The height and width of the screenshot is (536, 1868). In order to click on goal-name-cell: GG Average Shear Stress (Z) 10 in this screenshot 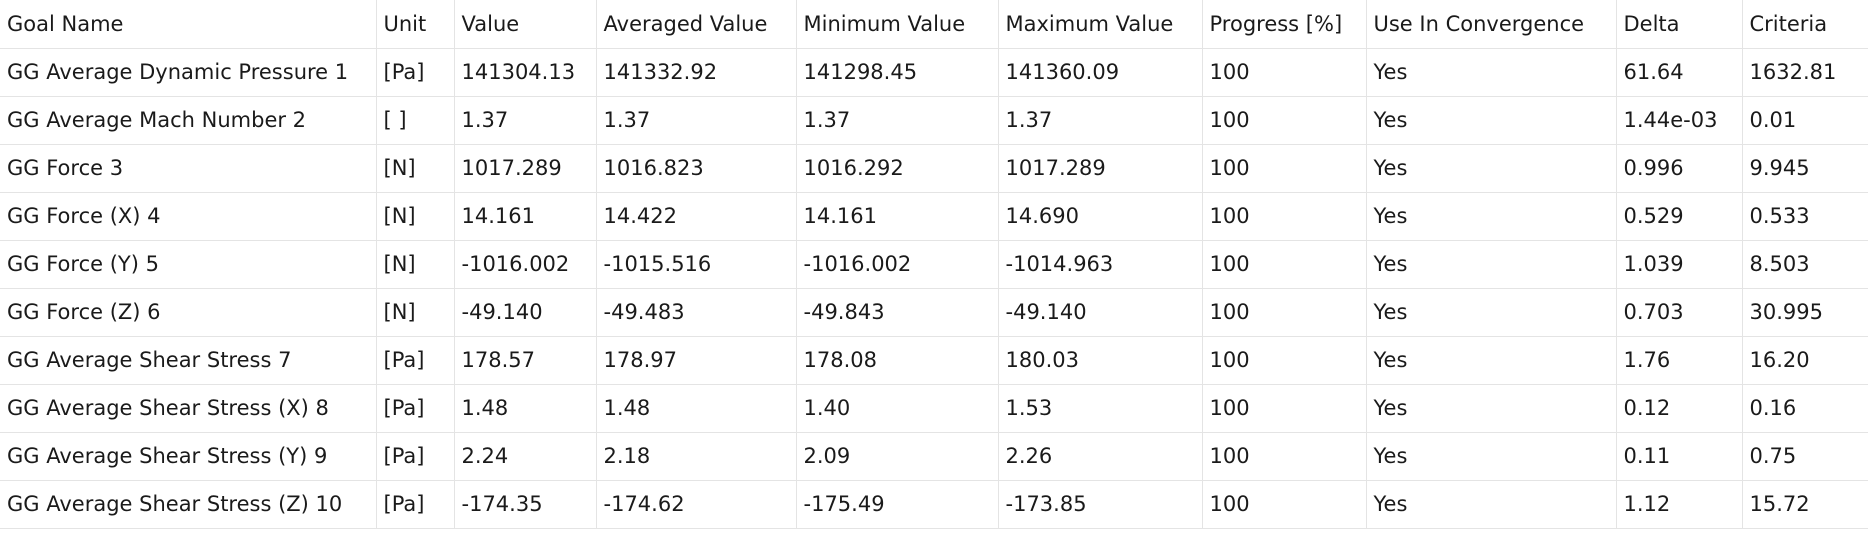, I will do `click(188, 504)`.